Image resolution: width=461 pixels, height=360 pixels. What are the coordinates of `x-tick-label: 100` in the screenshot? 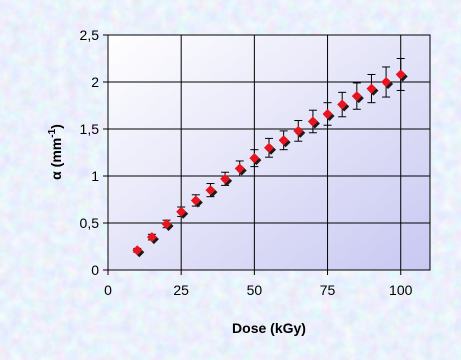 It's located at (401, 290).